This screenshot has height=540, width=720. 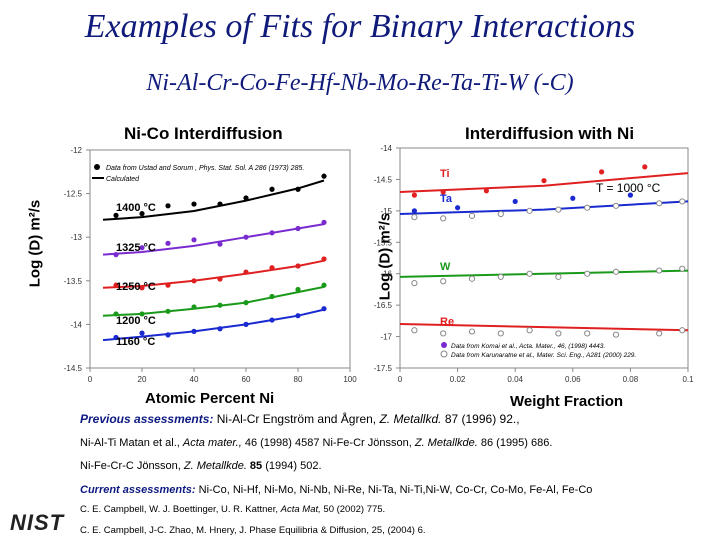 What do you see at coordinates (447, 322) in the screenshot?
I see `series-label: Re` at bounding box center [447, 322].